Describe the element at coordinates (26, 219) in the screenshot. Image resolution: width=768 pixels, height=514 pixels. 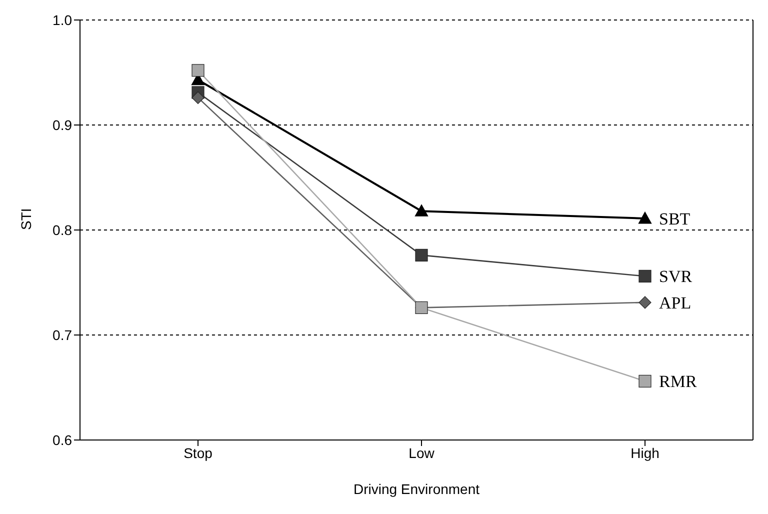
I see `y-axis-title: STI` at that location.